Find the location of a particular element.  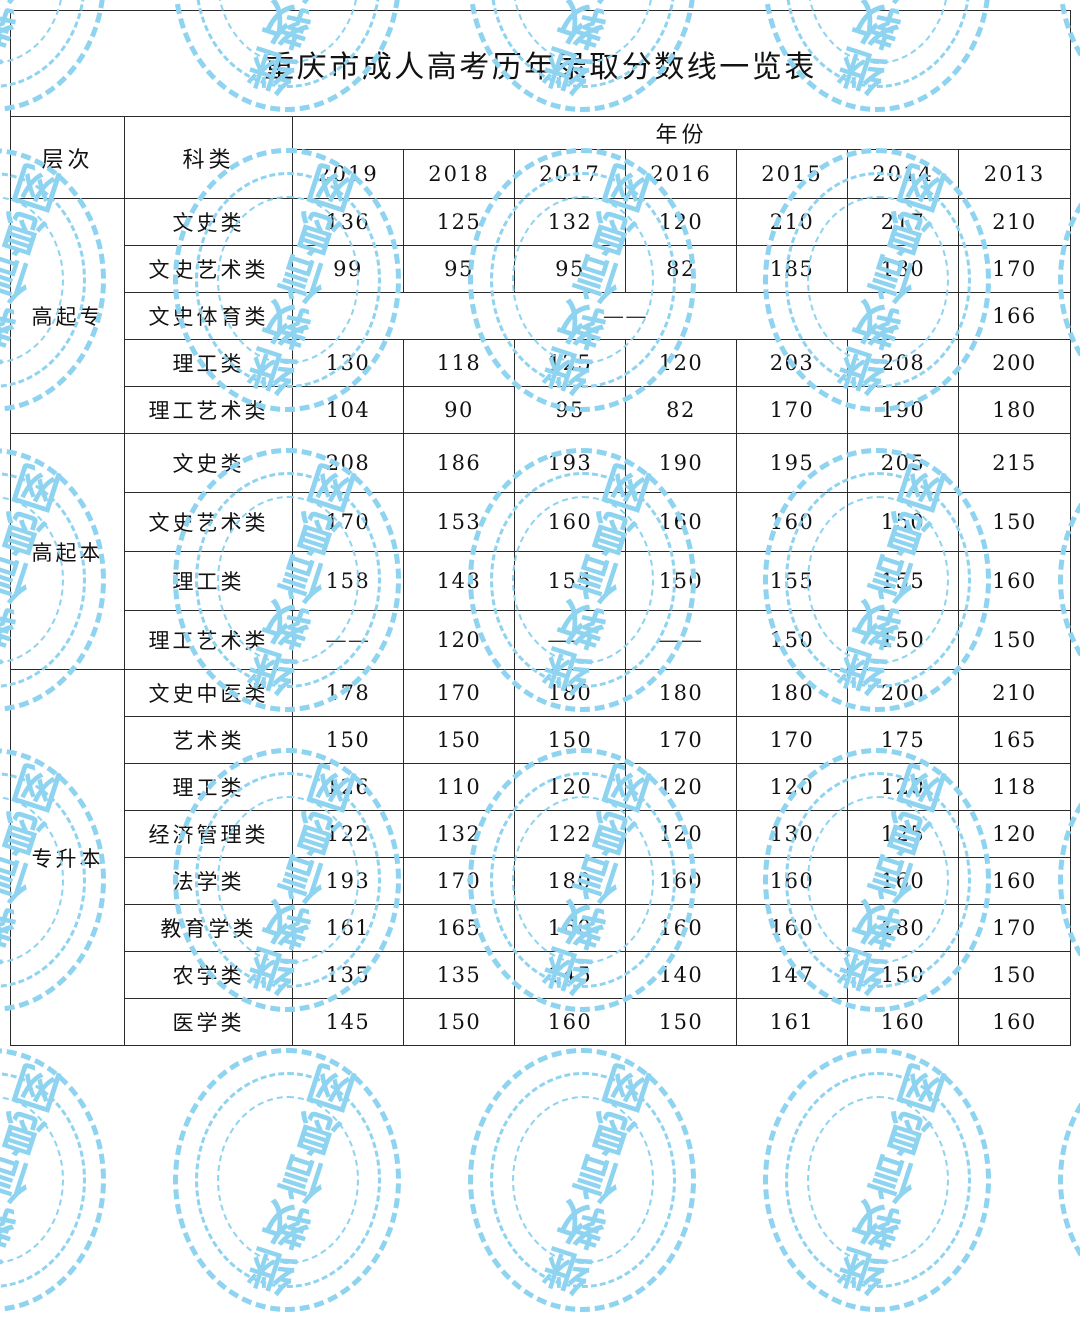

page-title: 重庆市成人高考历年录取分数线一览表 is located at coordinates (540, 63).